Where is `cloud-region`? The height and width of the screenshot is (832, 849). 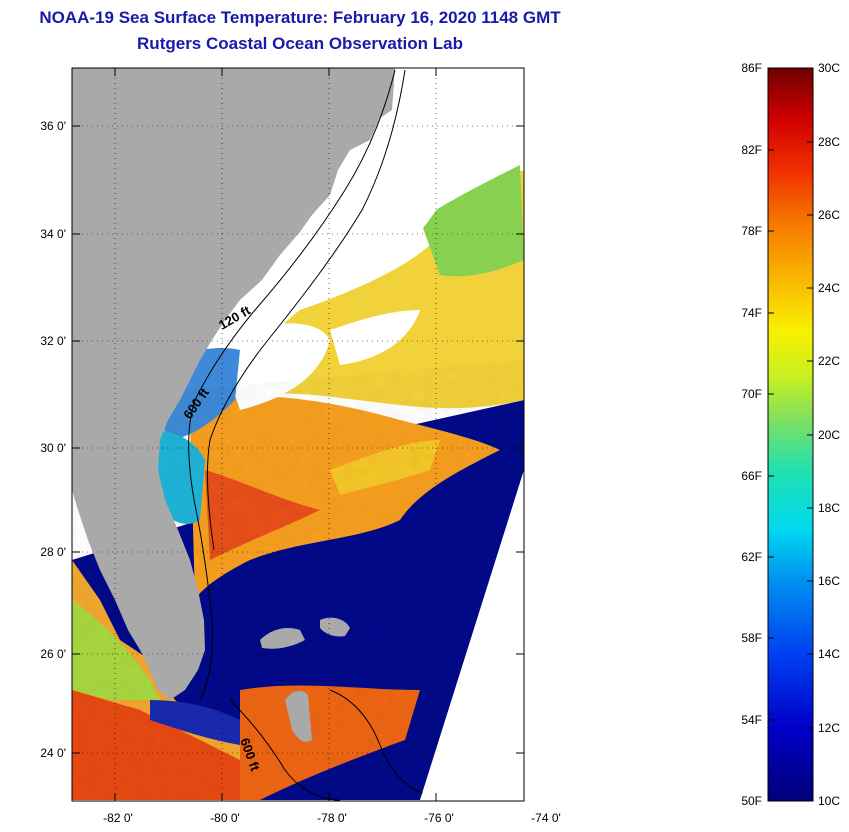
cloud-region is located at coordinates (345, 240).